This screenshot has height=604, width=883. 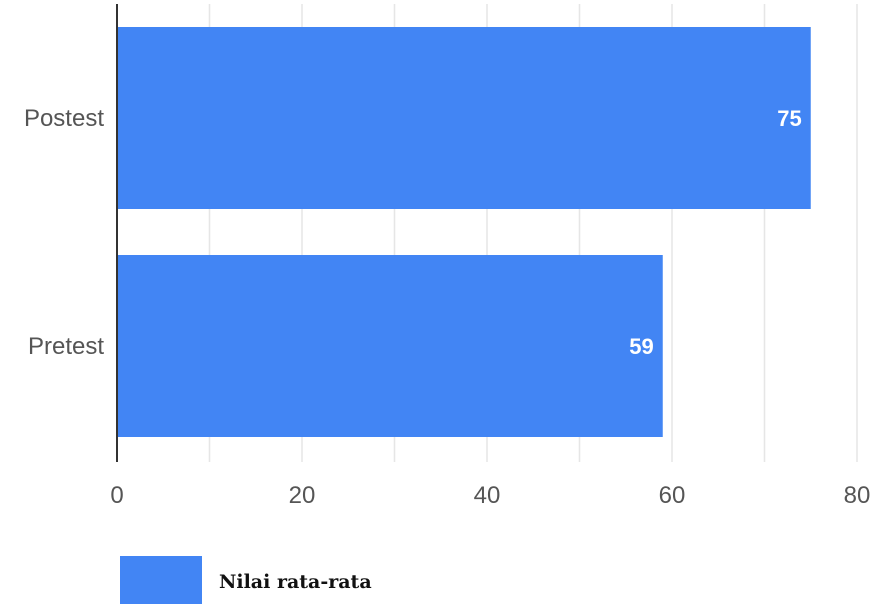 What do you see at coordinates (857, 495) in the screenshot?
I see `x-tick-label-80: 80` at bounding box center [857, 495].